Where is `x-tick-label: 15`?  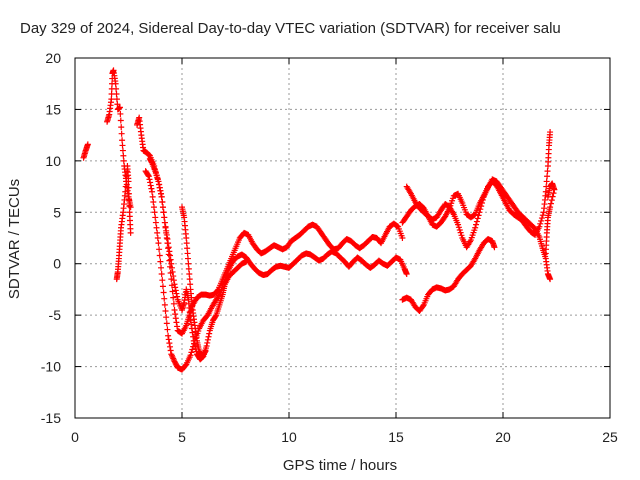 x-tick-label: 15 is located at coordinates (396, 437).